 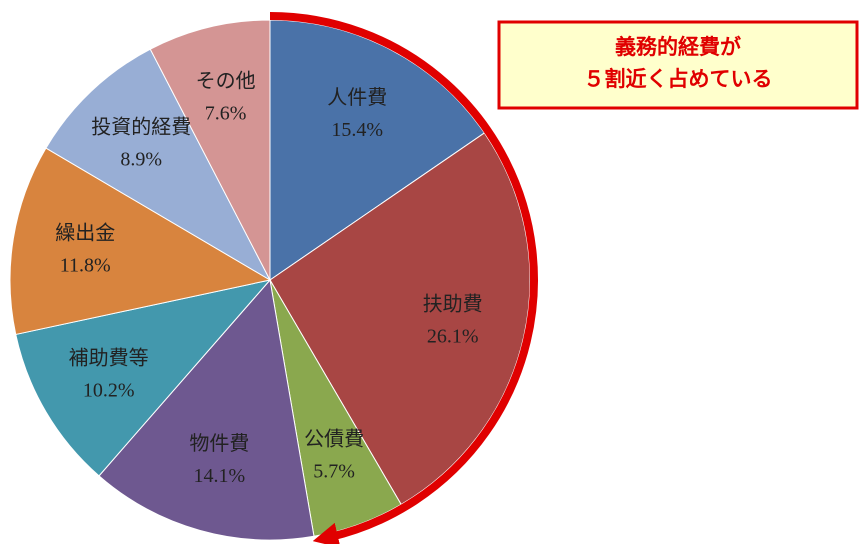 I want to click on slice-label: 物件費, so click(x=219, y=443).